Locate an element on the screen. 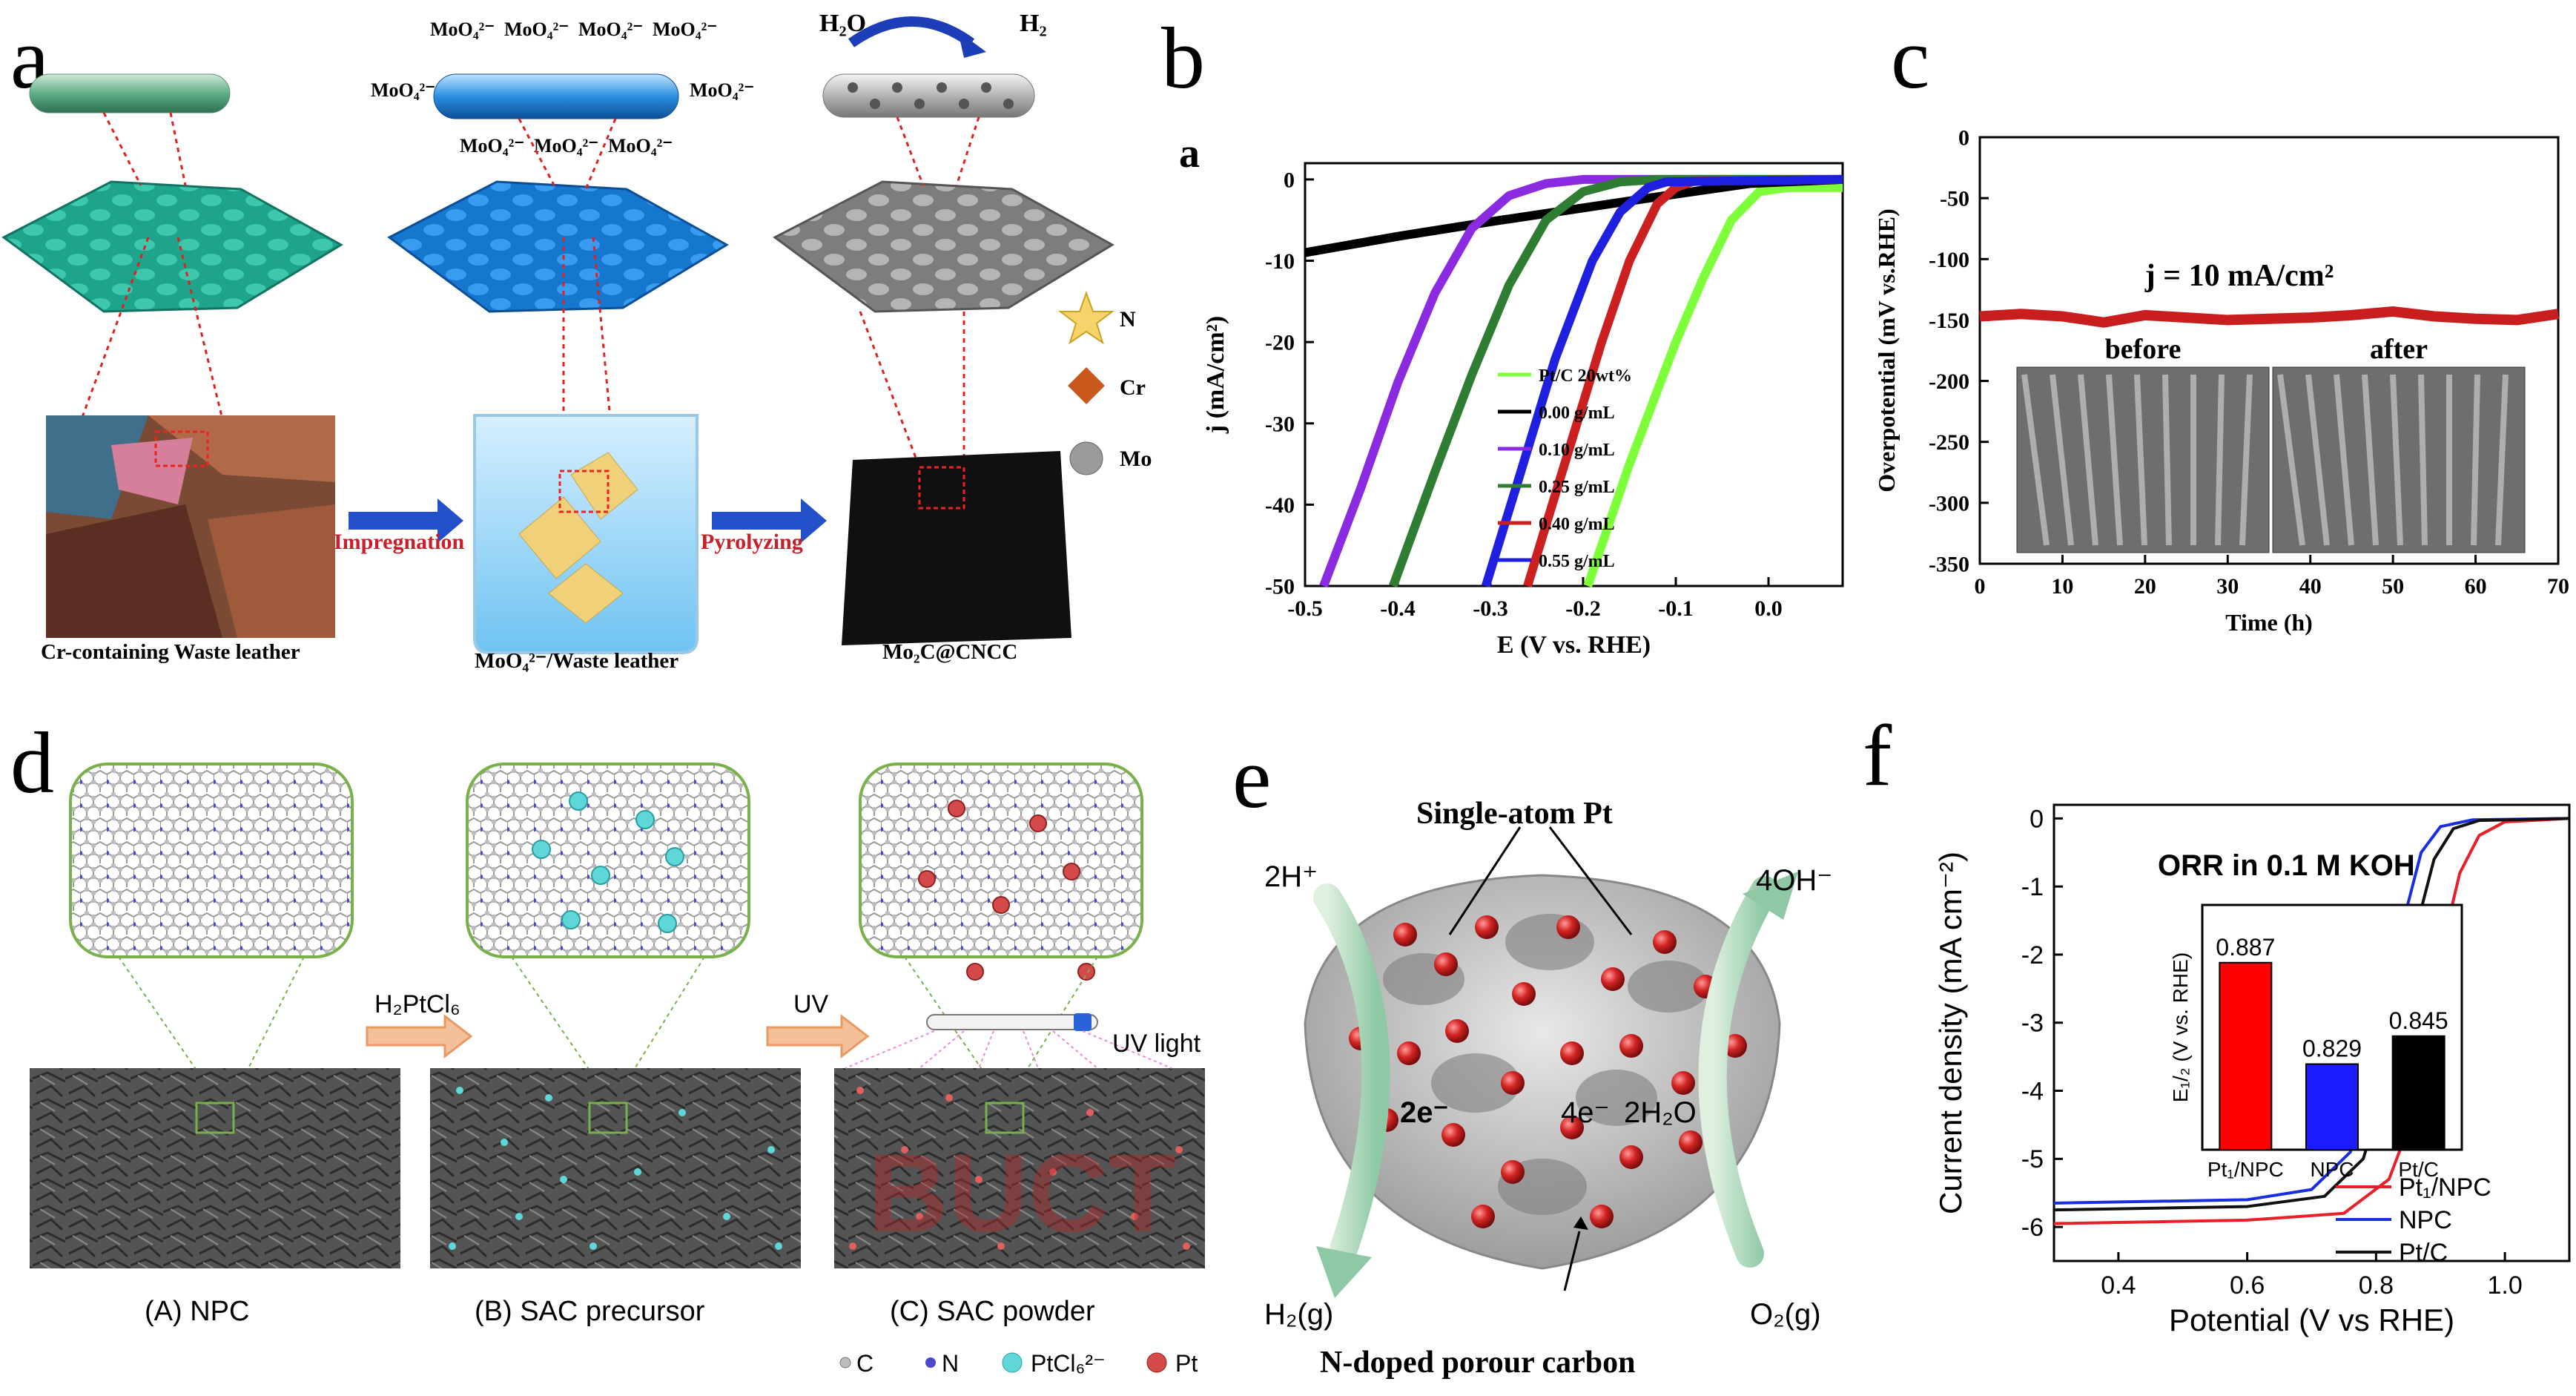  x-tick-label: 1.0 is located at coordinates (2504, 1285).